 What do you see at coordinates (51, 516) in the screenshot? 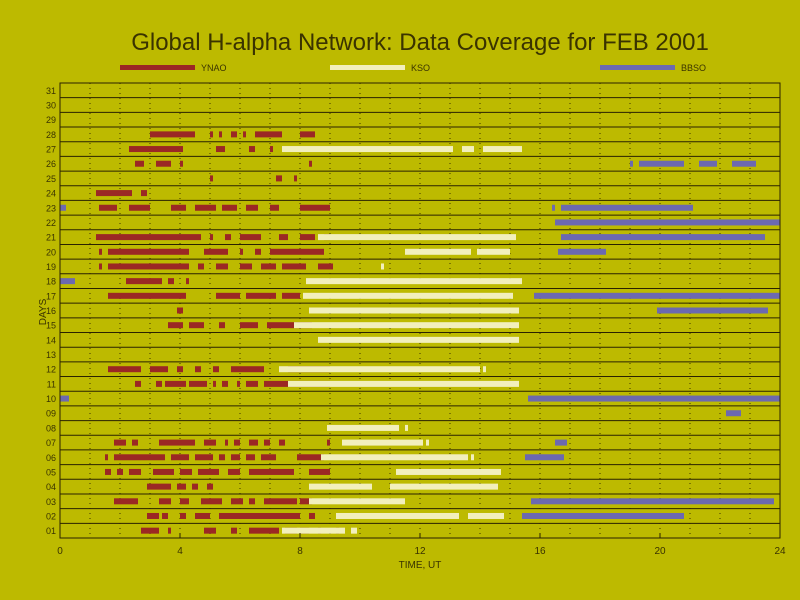
I see `y-tick-label: 02` at bounding box center [51, 516].